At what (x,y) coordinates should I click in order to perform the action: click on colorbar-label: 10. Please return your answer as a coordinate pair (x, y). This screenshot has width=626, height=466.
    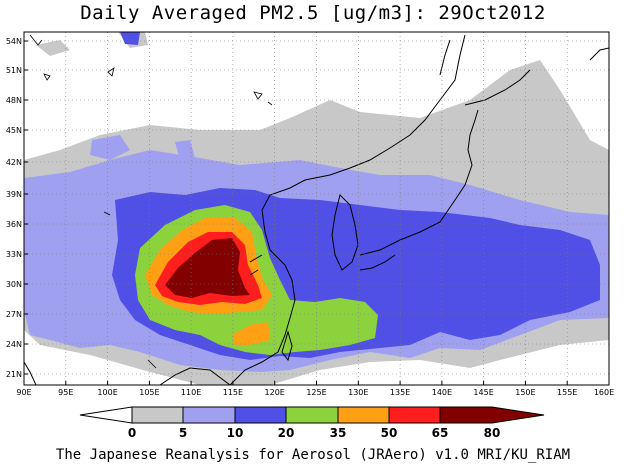
    Looking at the image, I should click on (235, 433).